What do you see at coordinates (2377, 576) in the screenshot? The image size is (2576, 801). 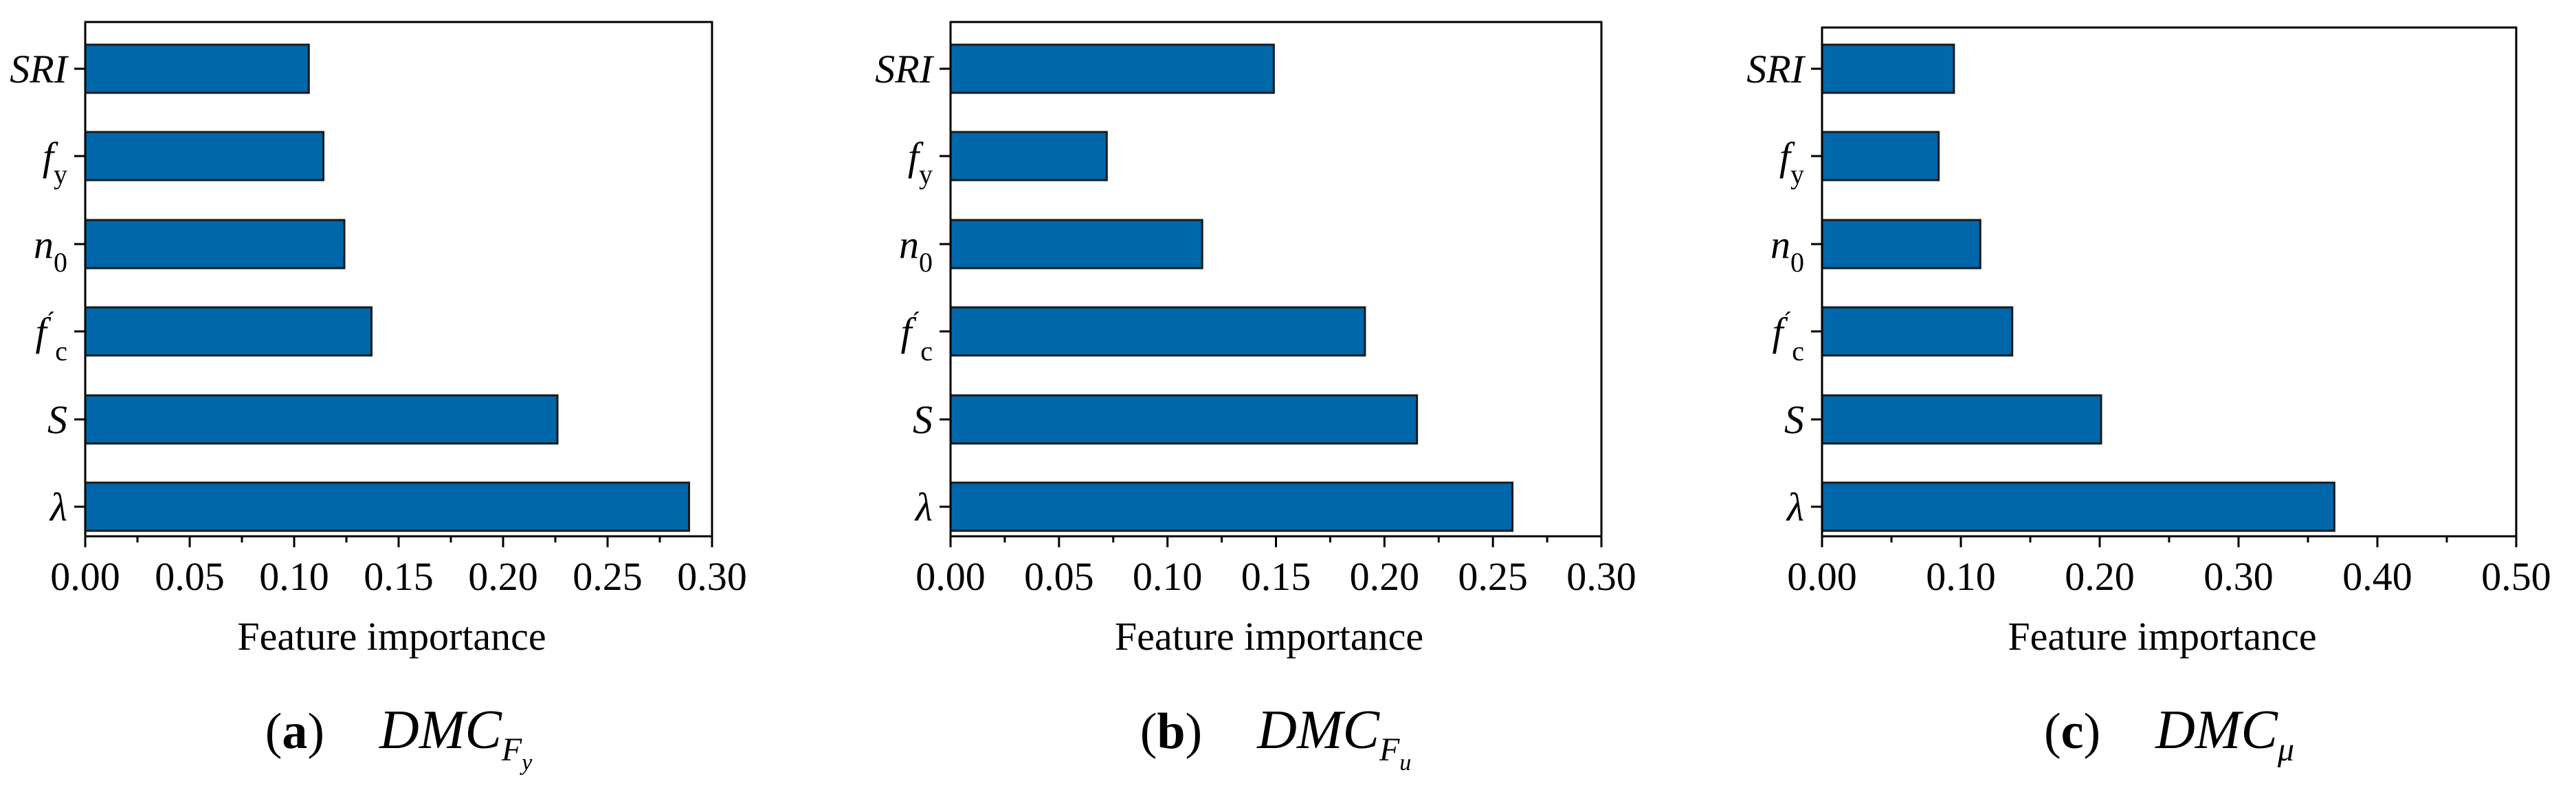 I see `x-tick-label: 0.40` at bounding box center [2377, 576].